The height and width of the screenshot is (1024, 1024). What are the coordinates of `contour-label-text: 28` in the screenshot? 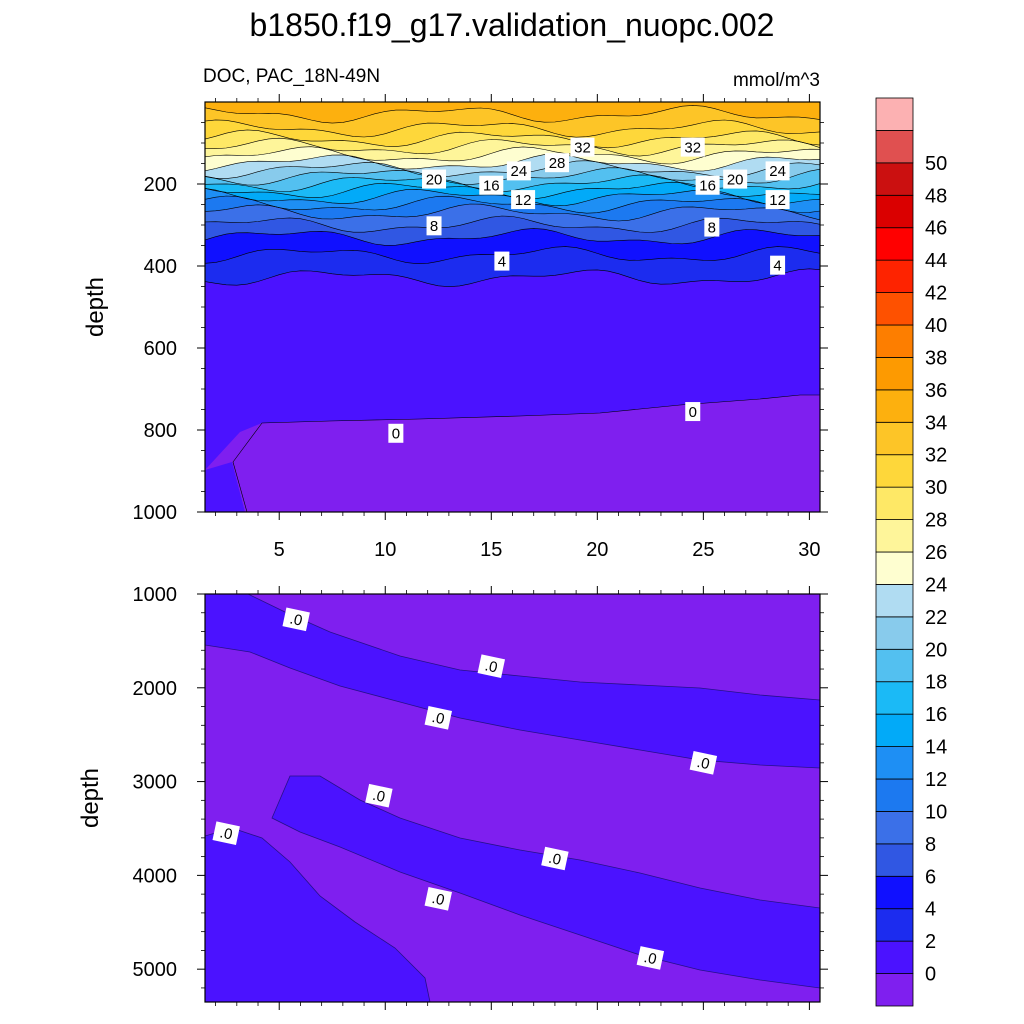 It's located at (557, 163).